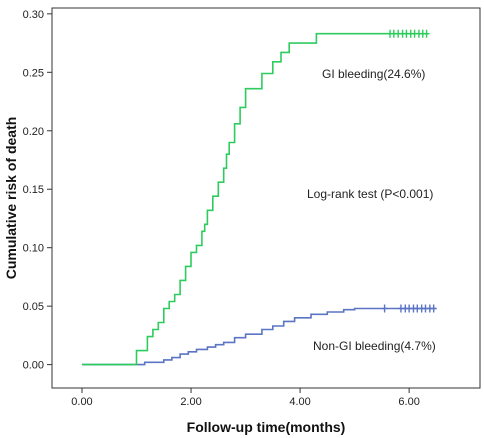 This screenshot has width=484, height=438. What do you see at coordinates (259, 336) in the screenshot?
I see `series-line-non_gi` at bounding box center [259, 336].